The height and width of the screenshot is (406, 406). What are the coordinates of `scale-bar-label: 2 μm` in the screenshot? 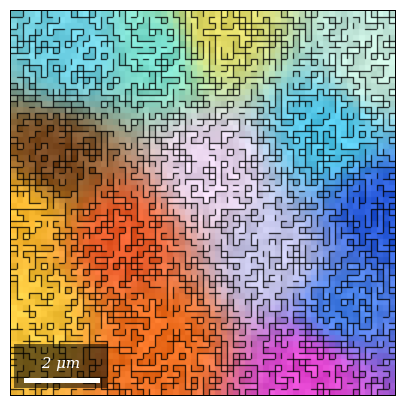 It's located at (61, 363).